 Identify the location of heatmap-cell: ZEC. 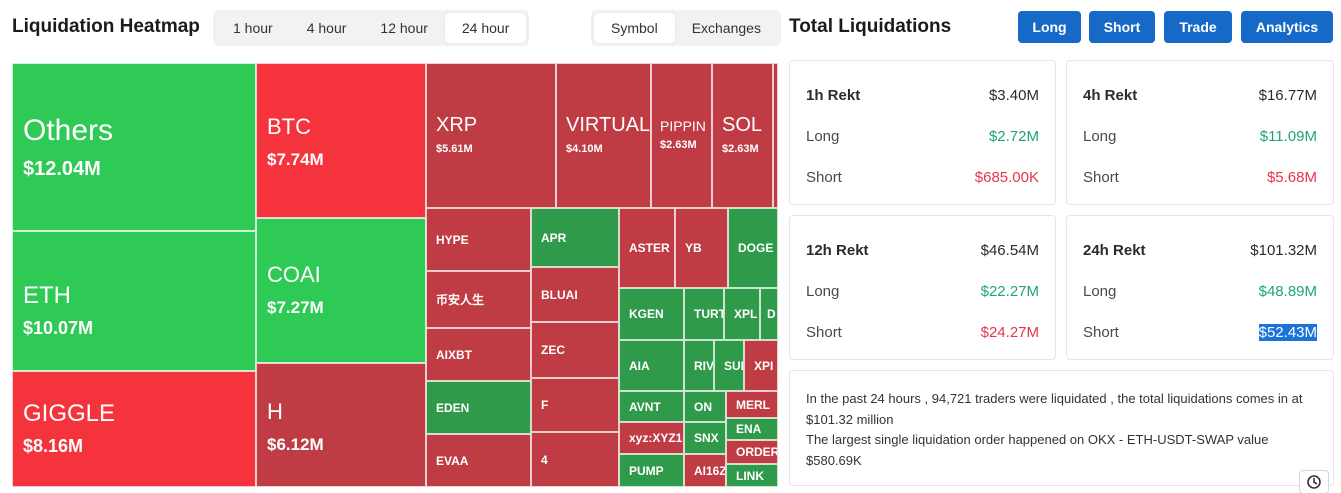
(575, 350).